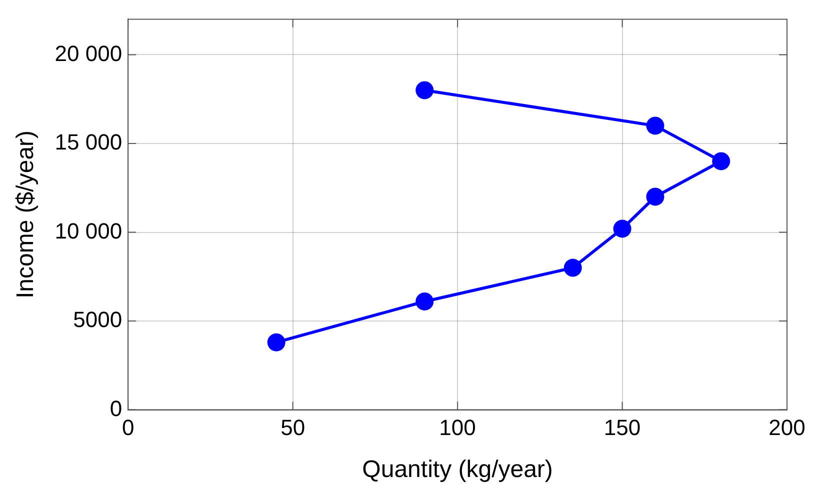 The height and width of the screenshot is (497, 827). Describe the element at coordinates (787, 427) in the screenshot. I see `x-tick-label: 200` at that location.